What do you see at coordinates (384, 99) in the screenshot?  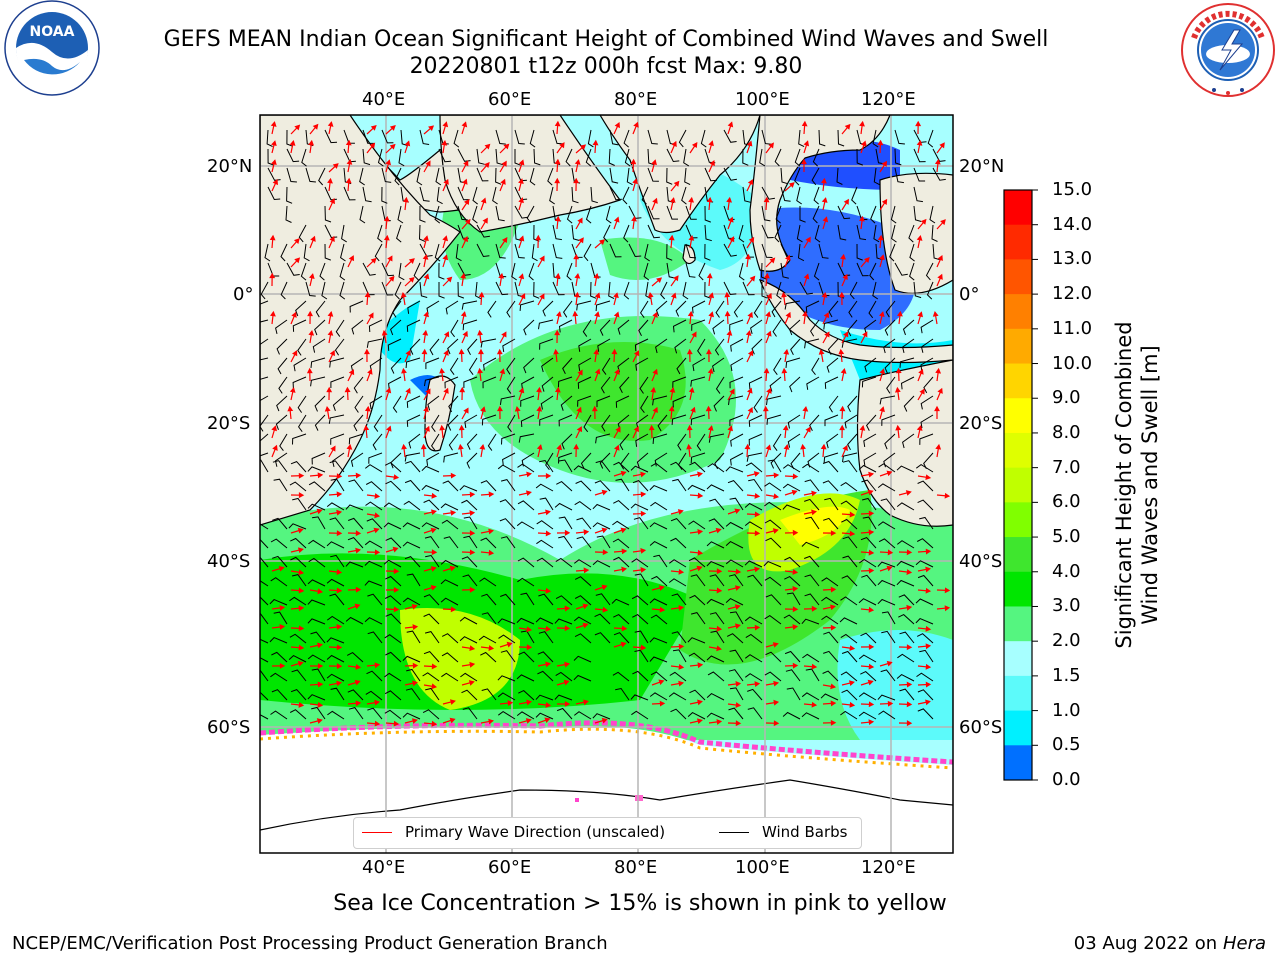 I see `lon-label-top: 40°E` at bounding box center [384, 99].